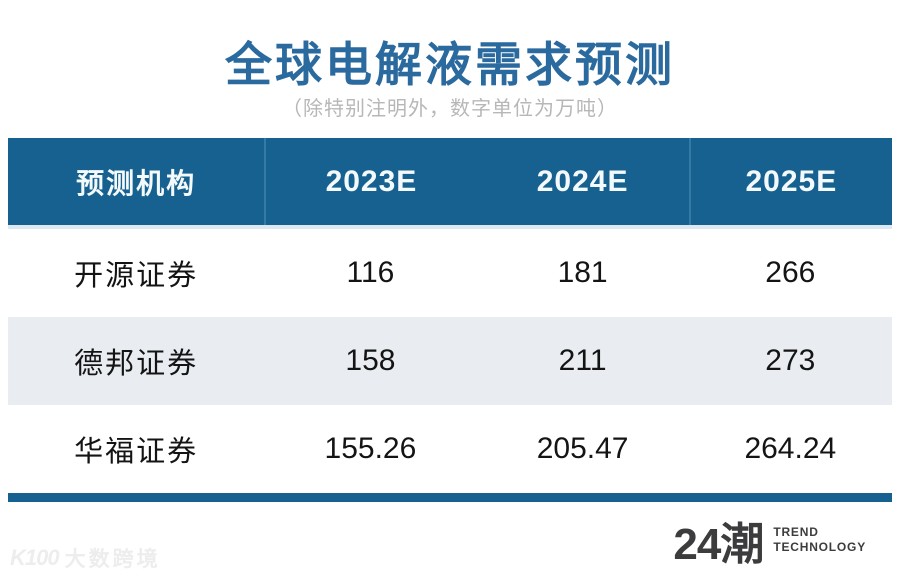  Describe the element at coordinates (582, 448) in the screenshot. I see `value-2024e: 205.47` at that location.